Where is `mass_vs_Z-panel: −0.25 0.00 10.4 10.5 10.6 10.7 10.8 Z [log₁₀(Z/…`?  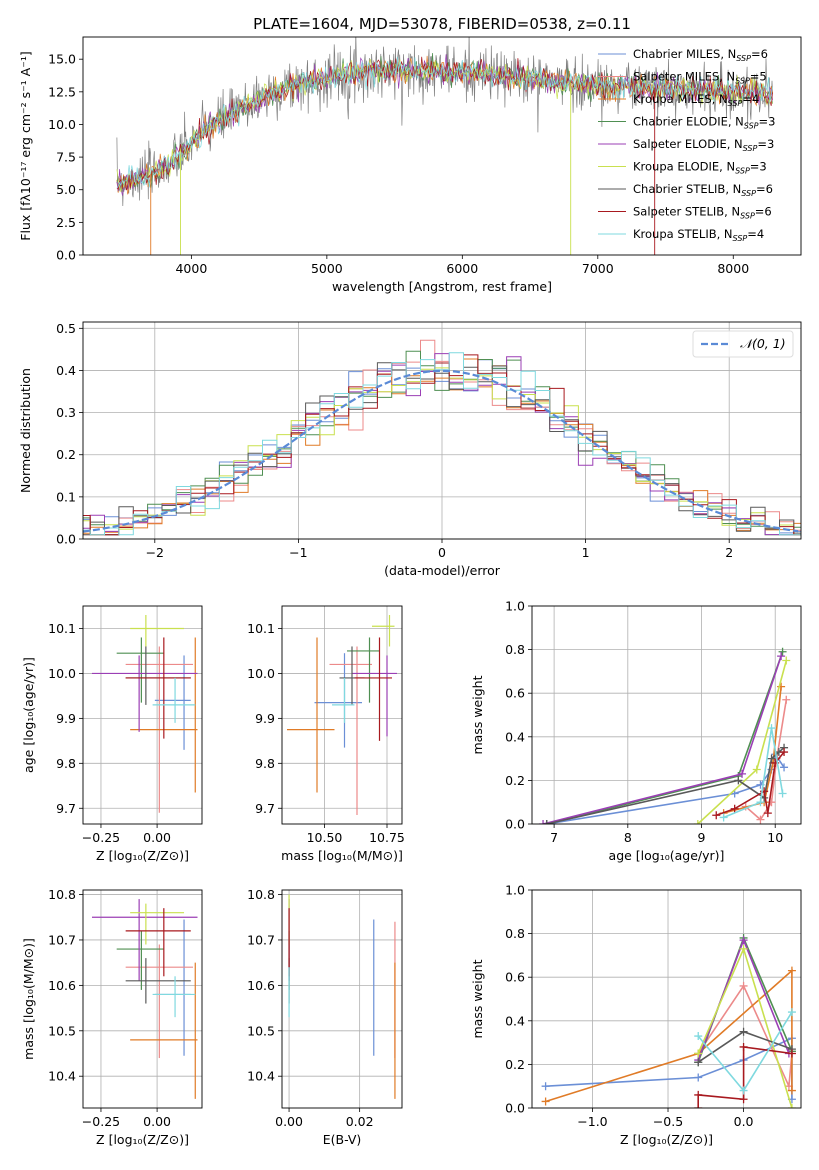 mass_vs_Z-panel: −0.25 0.00 10.4 10.5 10.6 10.7 10.8 Z [log₁₀(Z/… is located at coordinates (112, 1017).